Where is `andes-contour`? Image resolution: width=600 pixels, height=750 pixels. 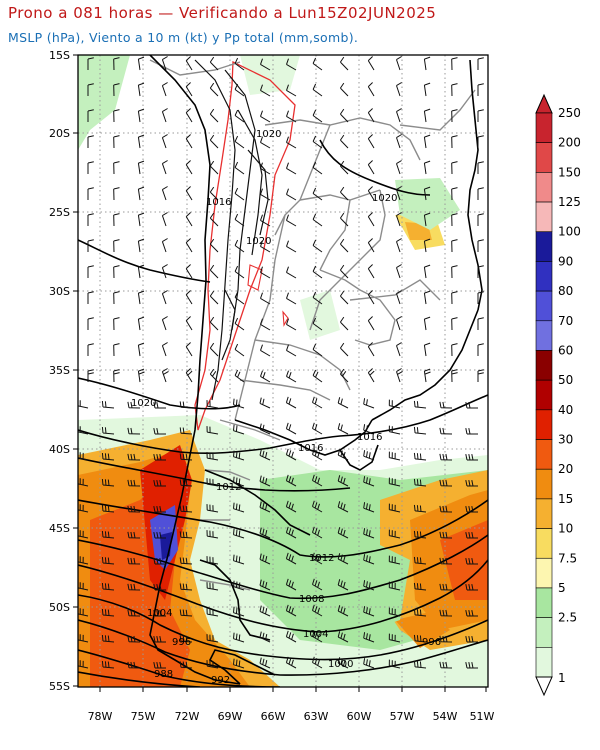
andes-contour is located at coordinates (245, 245).